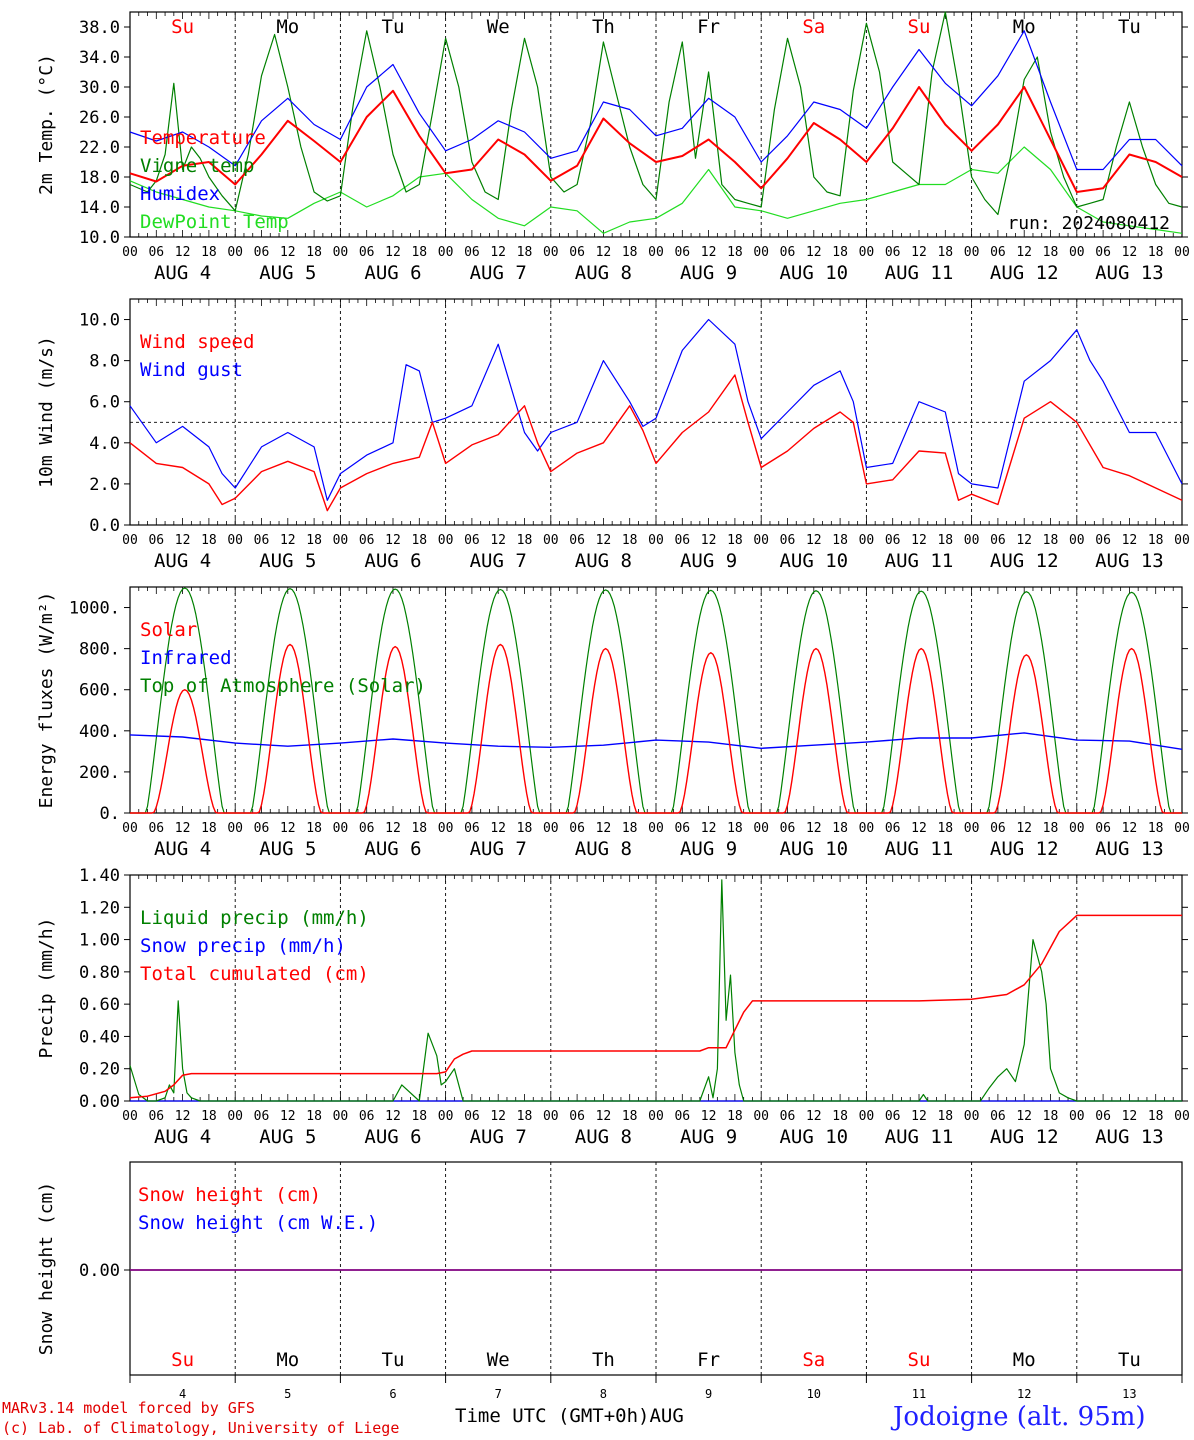  I want to click on legend-entry: DewPoint Temp, so click(214, 222).